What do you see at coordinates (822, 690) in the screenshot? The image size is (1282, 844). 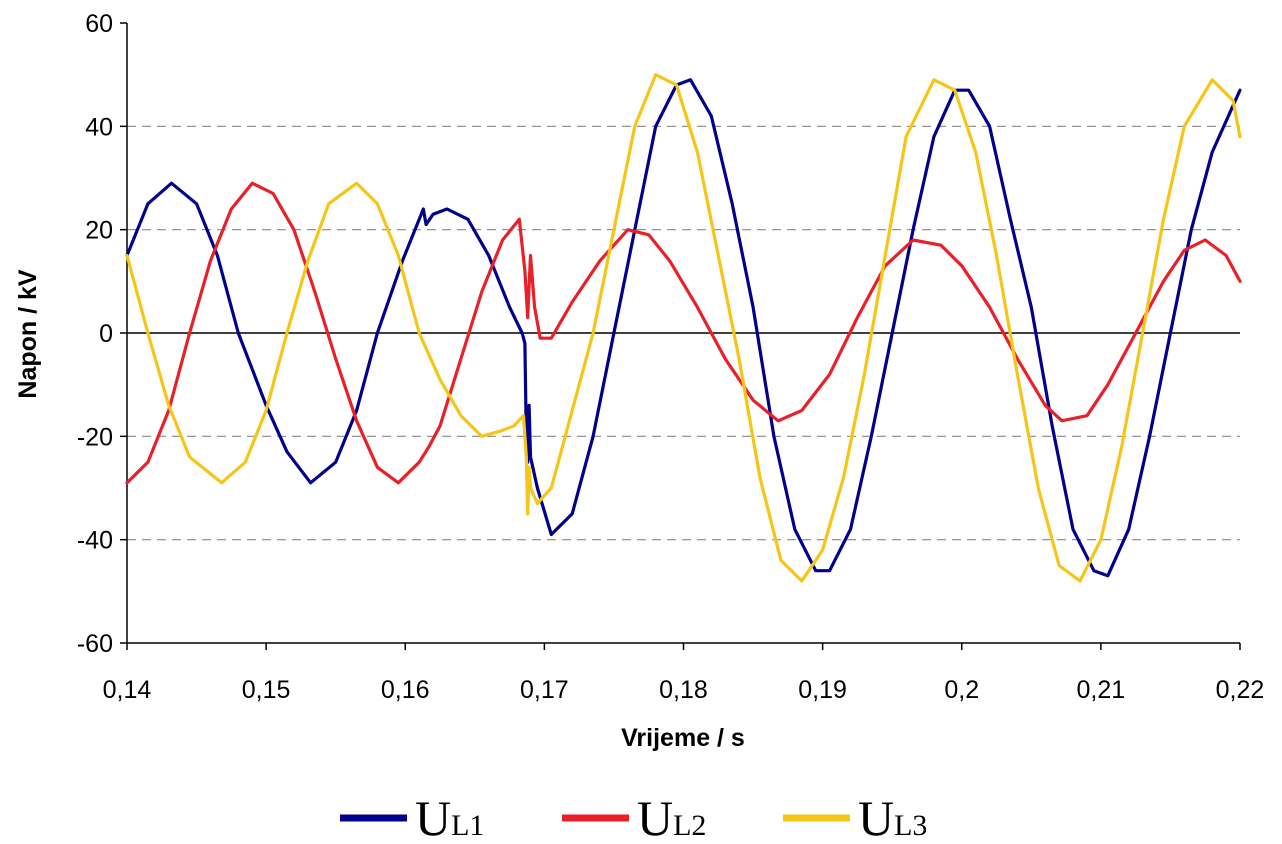 I see `x-tick-label: 0,19` at bounding box center [822, 690].